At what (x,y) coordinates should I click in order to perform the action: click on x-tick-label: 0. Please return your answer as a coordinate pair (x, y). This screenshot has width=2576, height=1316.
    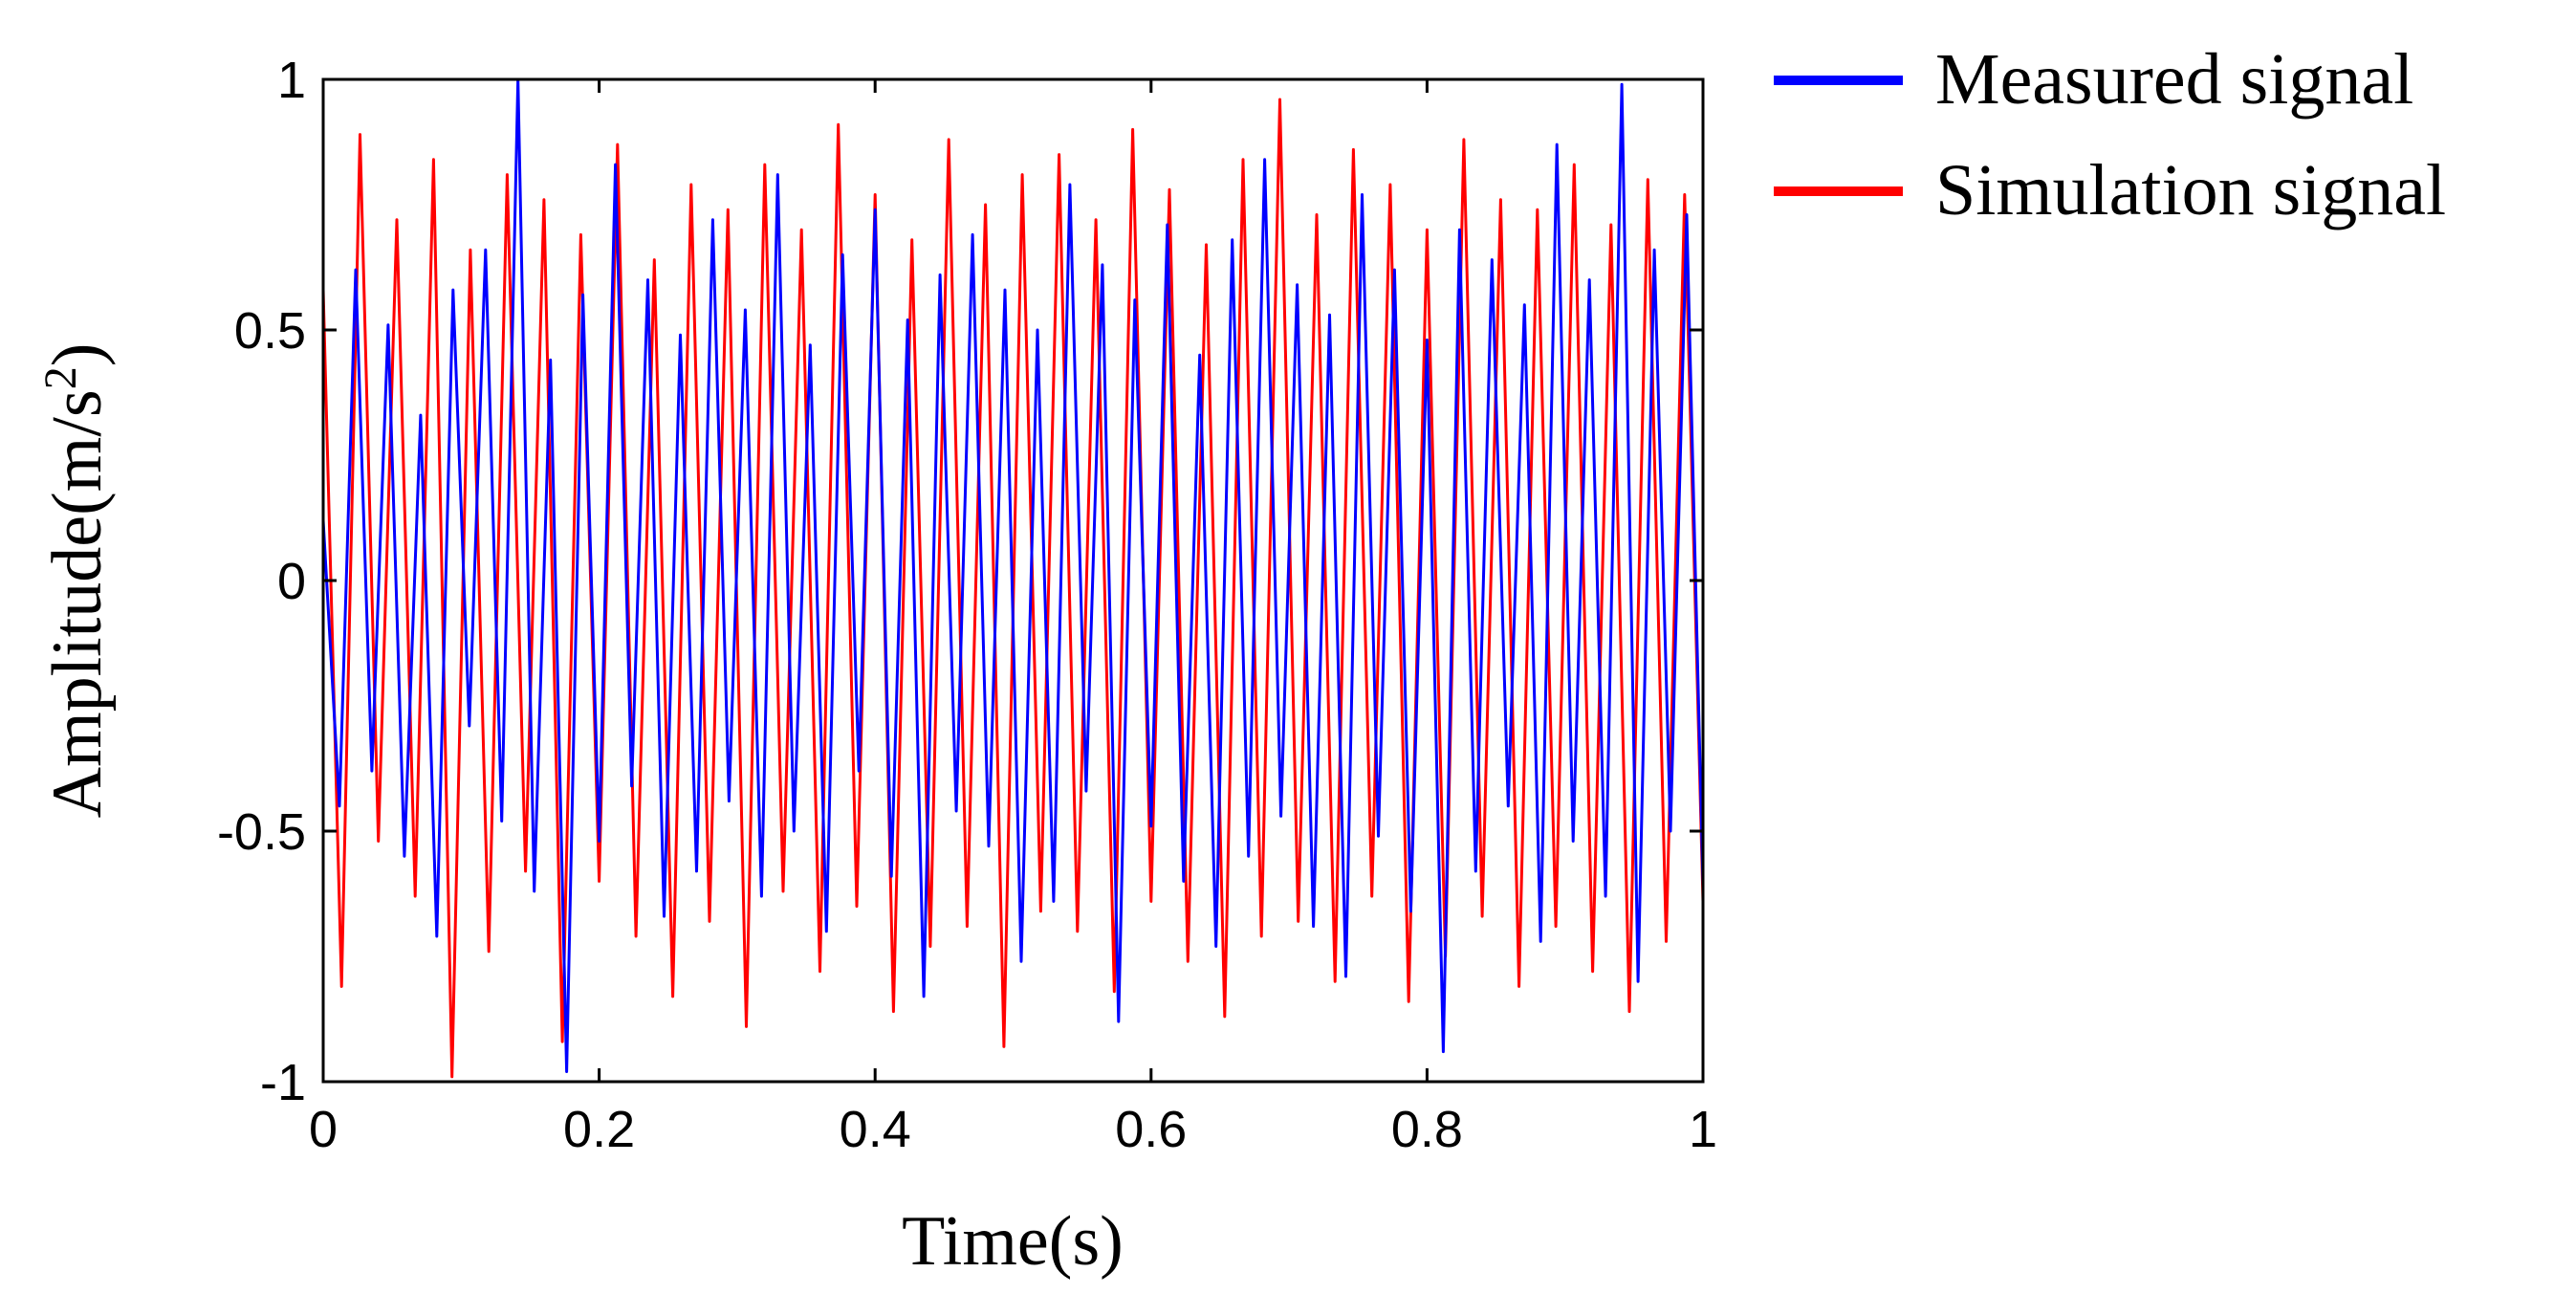
    Looking at the image, I should click on (323, 1129).